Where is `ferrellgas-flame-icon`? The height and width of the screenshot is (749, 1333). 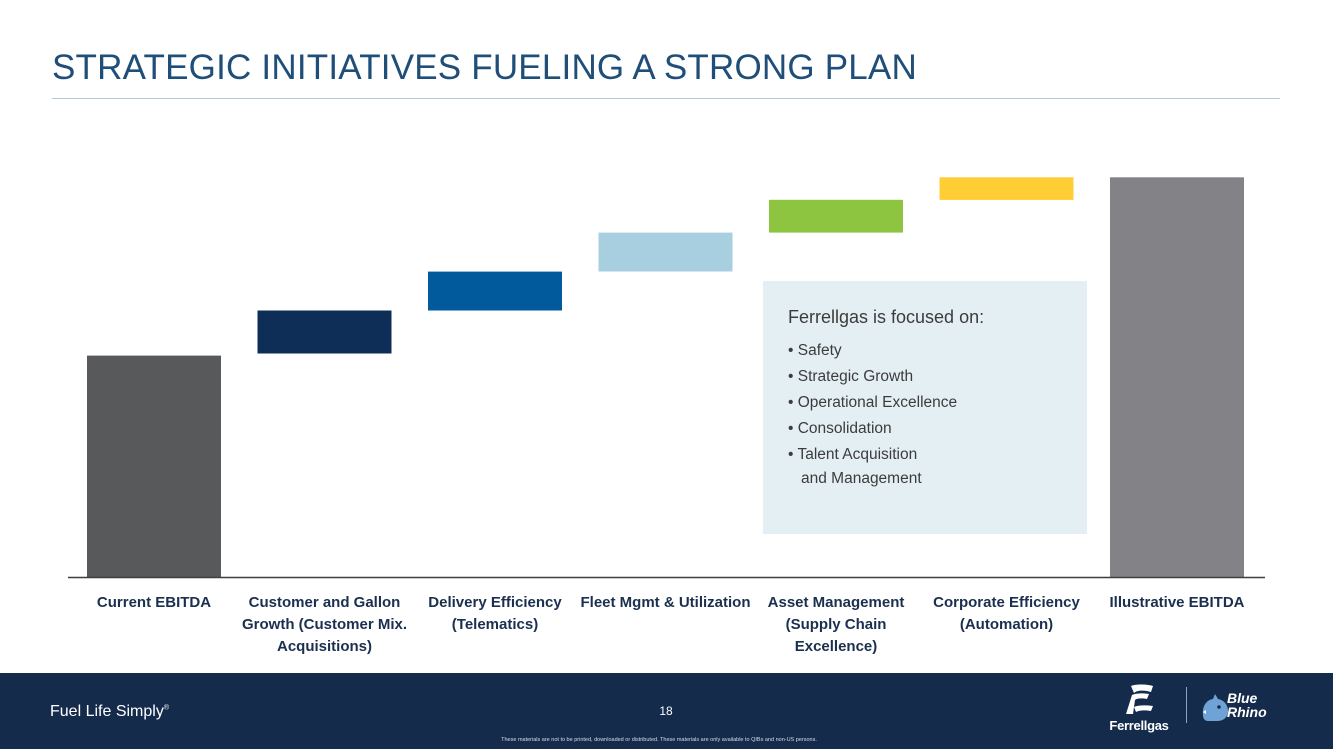 ferrellgas-flame-icon is located at coordinates (1139, 699).